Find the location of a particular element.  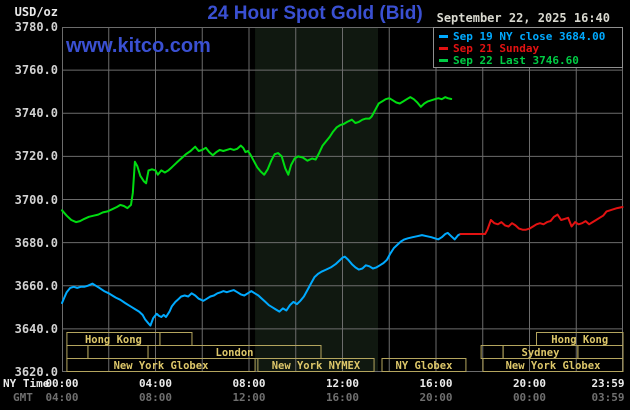

chart-timestamp: September 22, 2025 16:40 is located at coordinates (523, 18).